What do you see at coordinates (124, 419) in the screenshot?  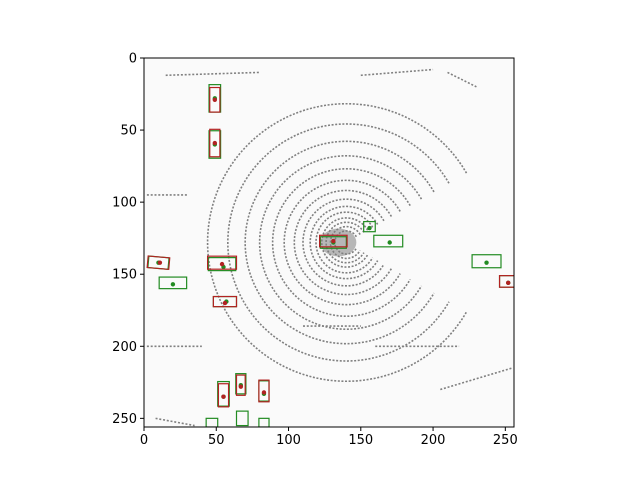 I see `y-tick-label: 250` at bounding box center [124, 419].